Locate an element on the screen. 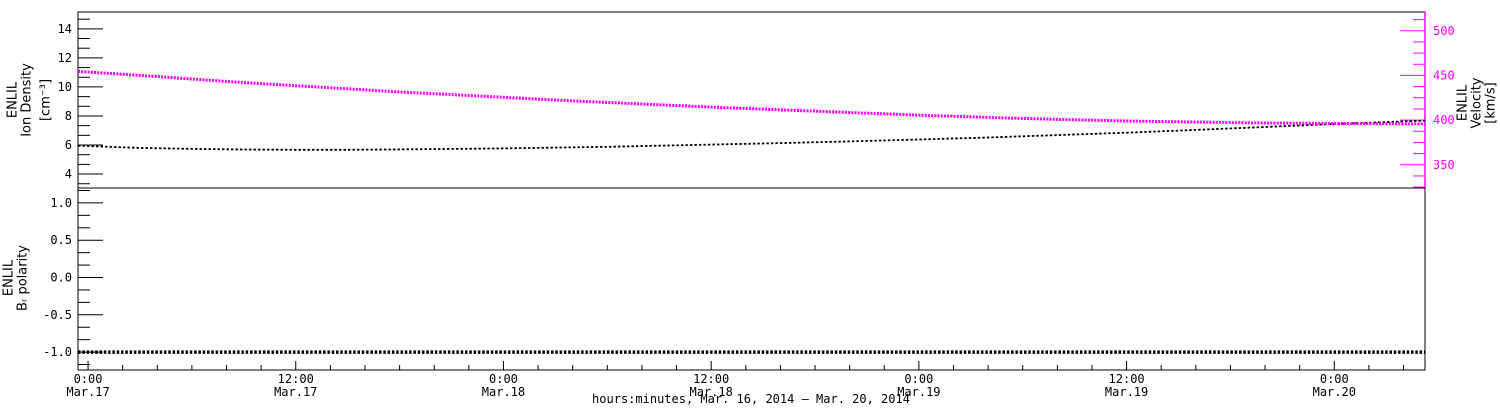 The height and width of the screenshot is (410, 1500). density-axis-units: [cm⁻³] is located at coordinates (46, 100).